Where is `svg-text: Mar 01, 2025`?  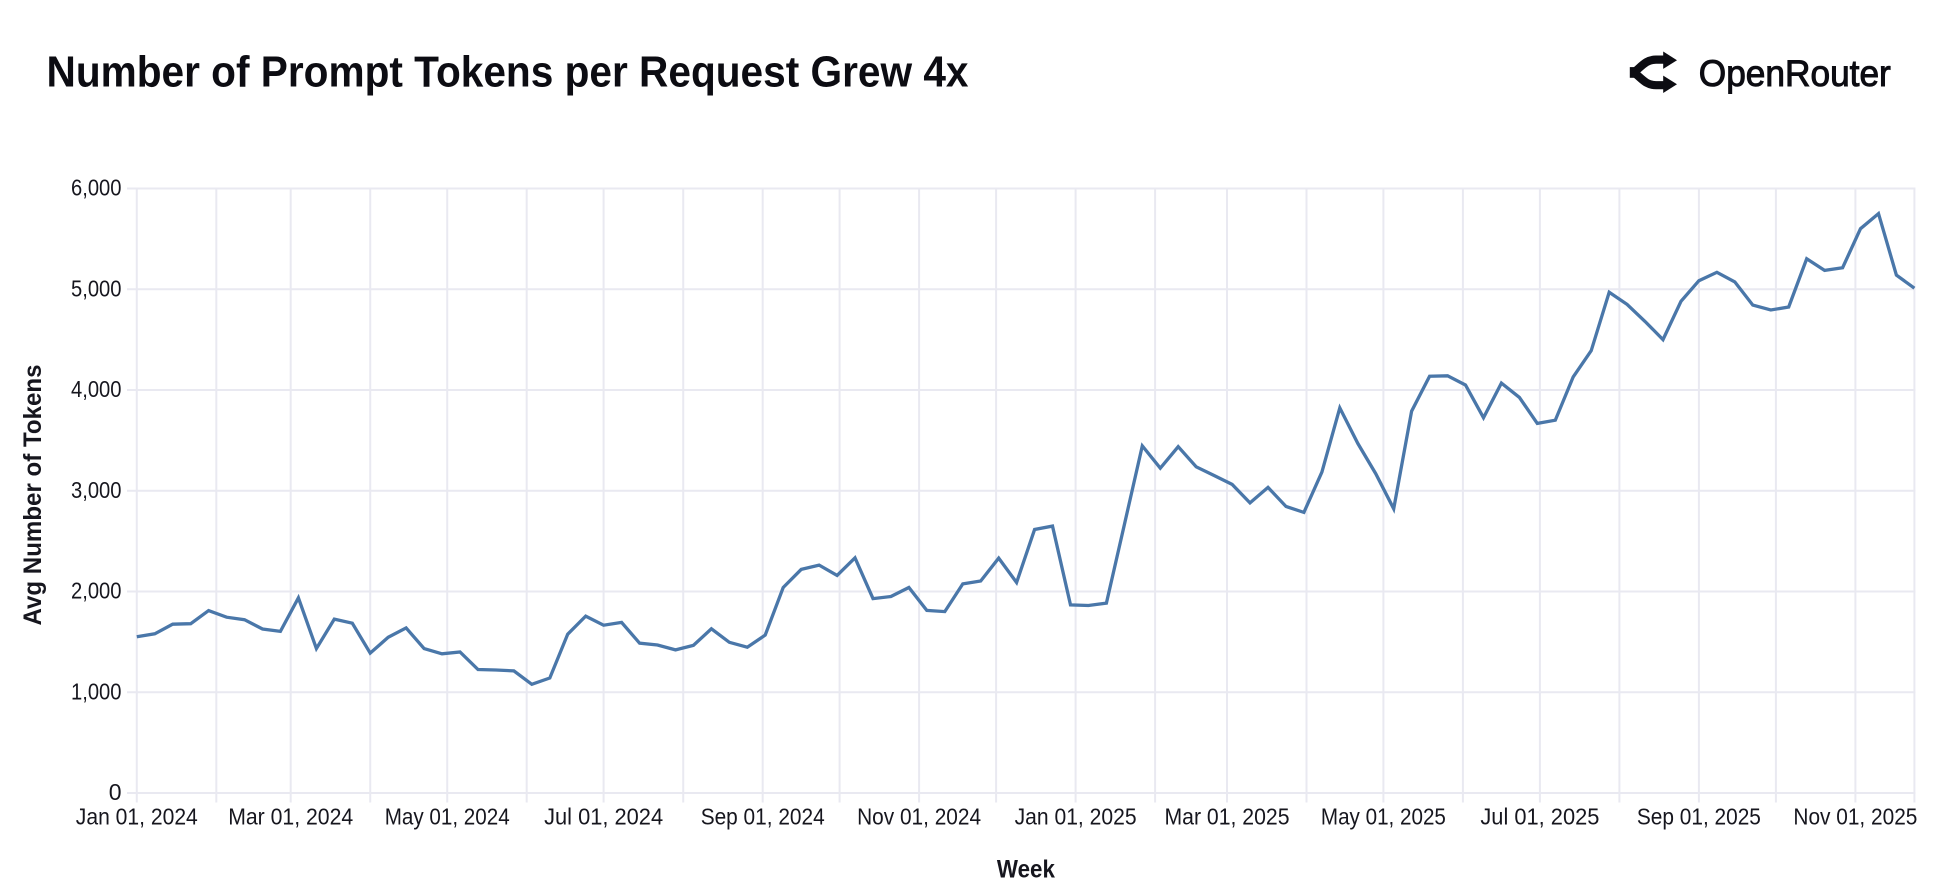
svg-text: Mar 01, 2025 is located at coordinates (1227, 816).